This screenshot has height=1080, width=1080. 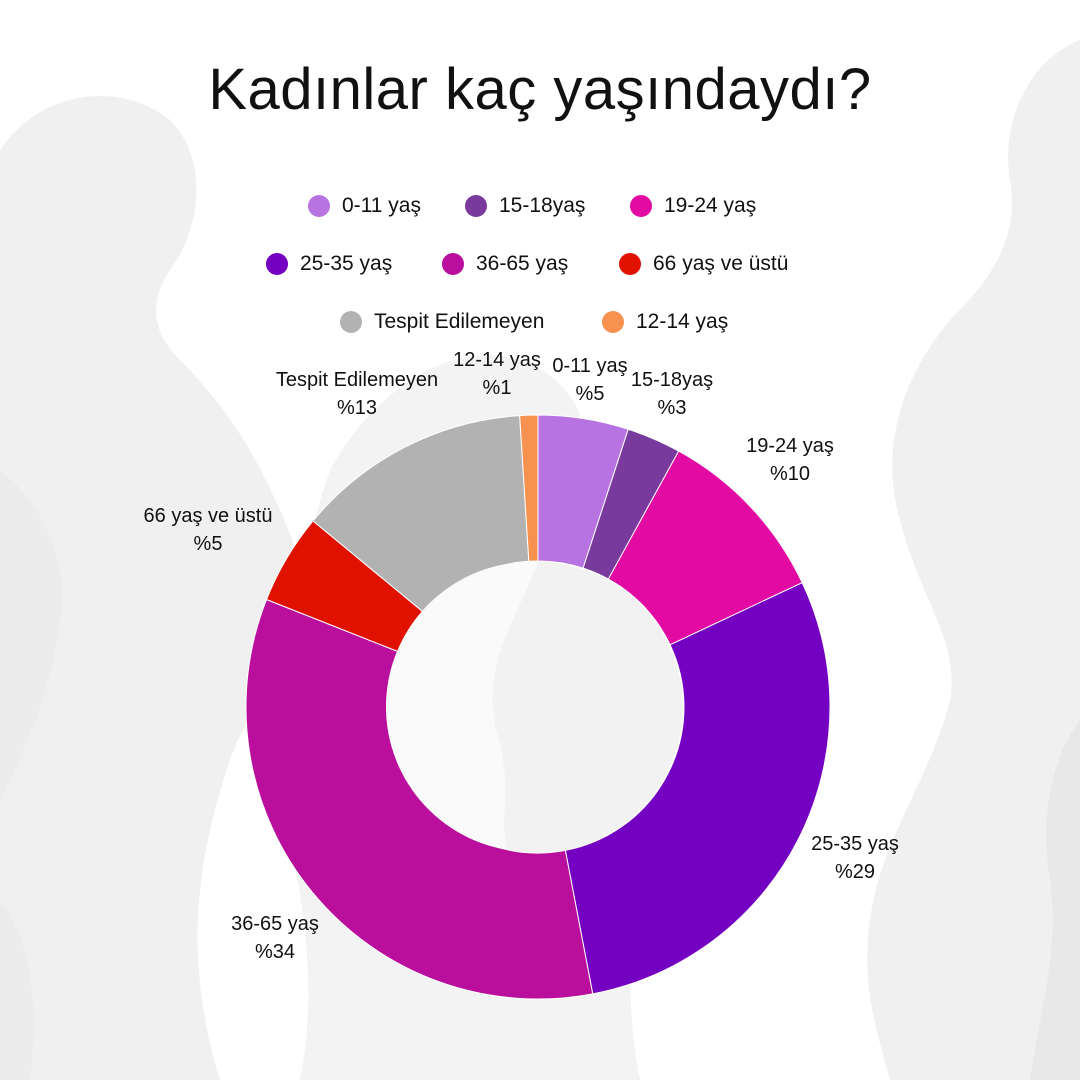 I want to click on slice-label-value: %34, so click(x=275, y=952).